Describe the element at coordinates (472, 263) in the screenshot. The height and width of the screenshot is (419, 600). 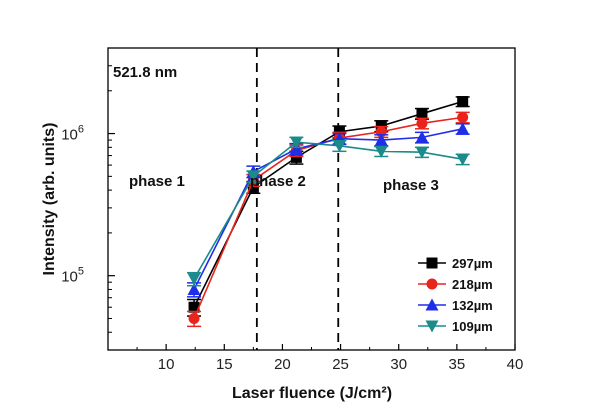
I see `legend-label: 297µm` at that location.